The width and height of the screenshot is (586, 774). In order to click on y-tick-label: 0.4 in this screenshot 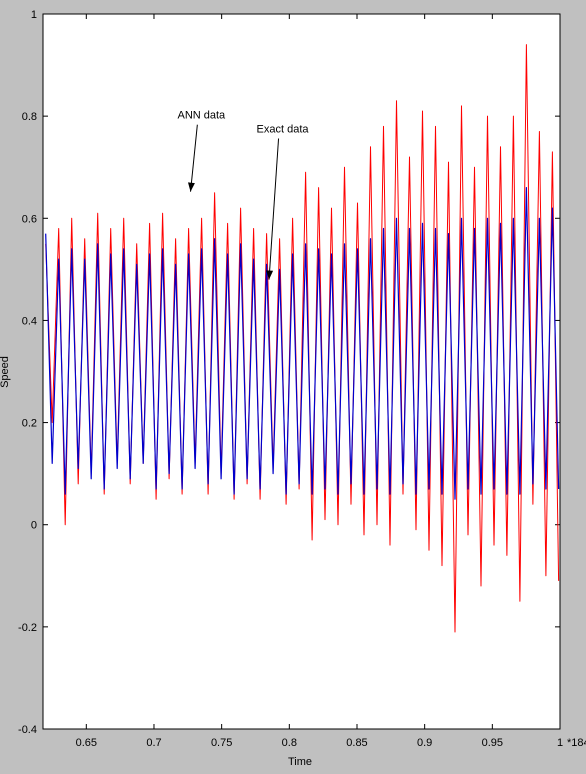, I will do `click(29, 321)`.